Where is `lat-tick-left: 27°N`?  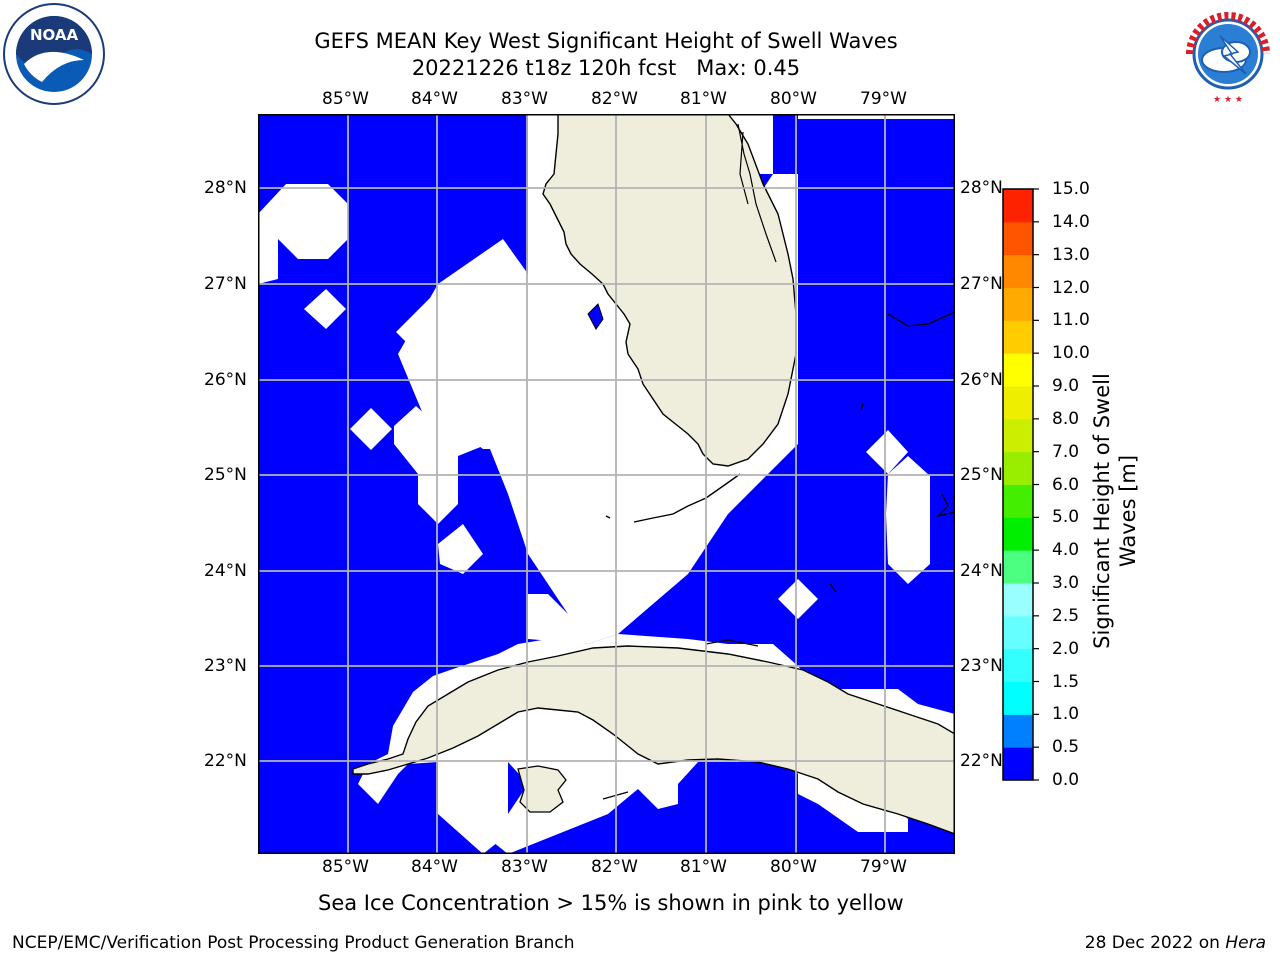 lat-tick-left: 27°N is located at coordinates (225, 284).